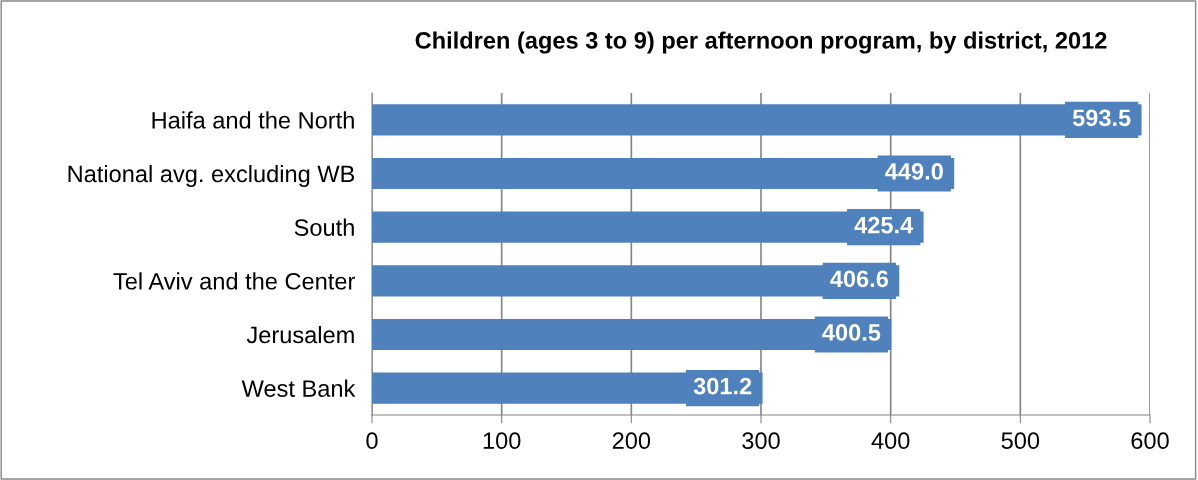 This screenshot has height=480, width=1198. Describe the element at coordinates (884, 225) in the screenshot. I see `data-label: 425.4` at that location.